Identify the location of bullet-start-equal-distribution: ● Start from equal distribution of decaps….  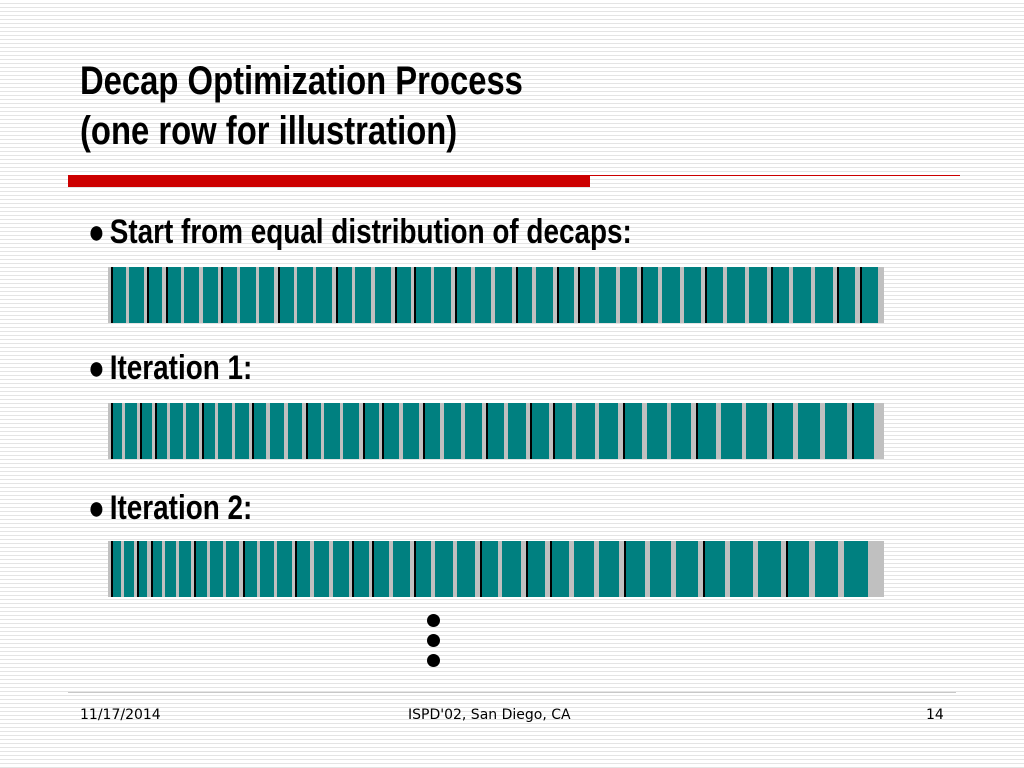
(360, 232).